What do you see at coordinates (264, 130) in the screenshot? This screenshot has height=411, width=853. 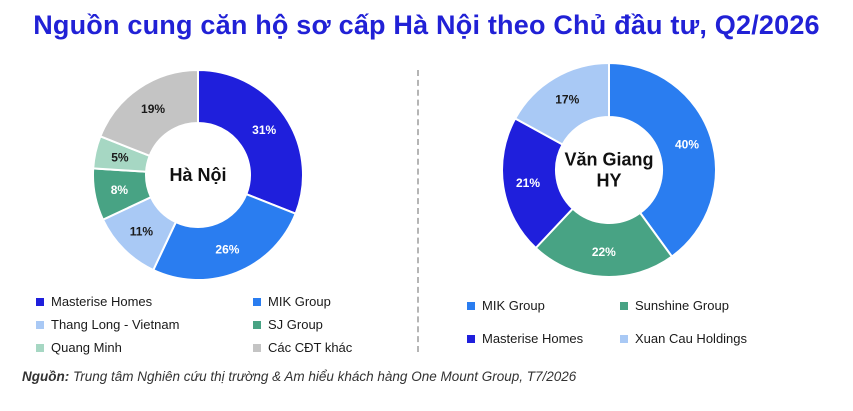 I see `slice-label-masterise-homes: 31%` at bounding box center [264, 130].